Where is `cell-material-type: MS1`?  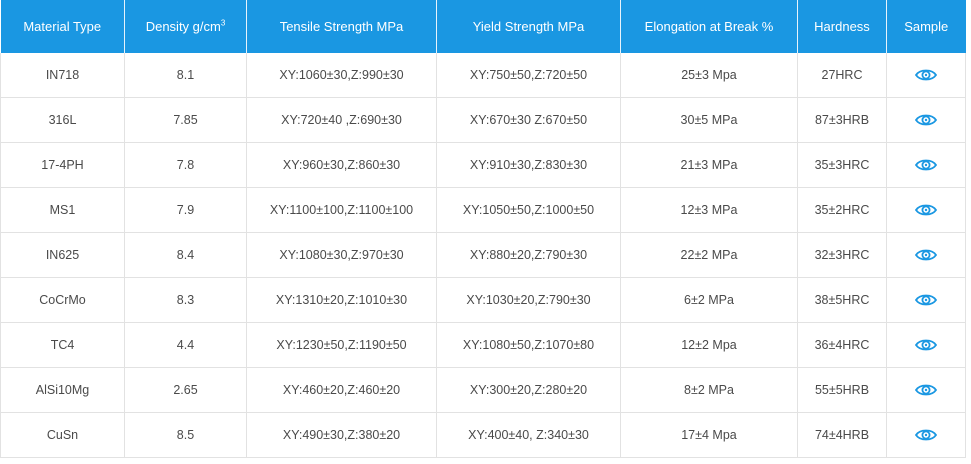 cell-material-type: MS1 is located at coordinates (62, 210).